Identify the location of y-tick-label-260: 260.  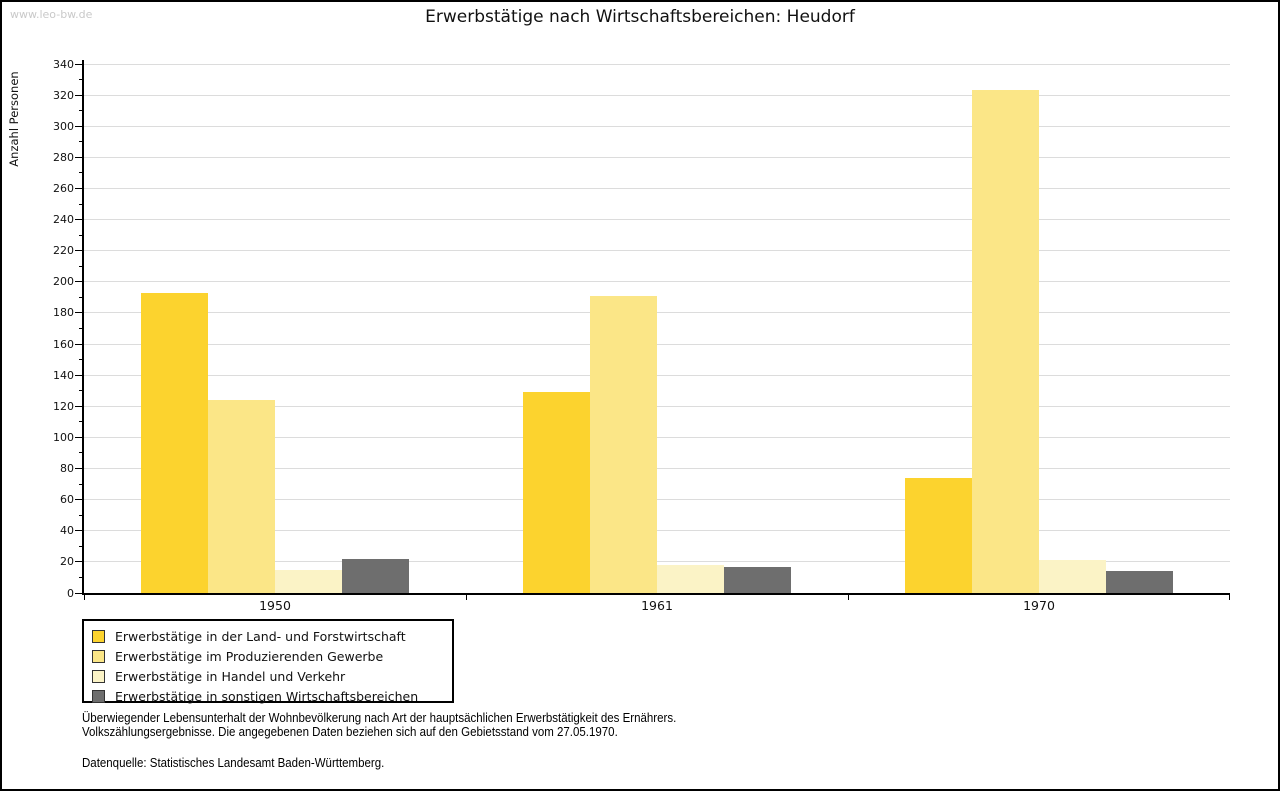
(63, 188).